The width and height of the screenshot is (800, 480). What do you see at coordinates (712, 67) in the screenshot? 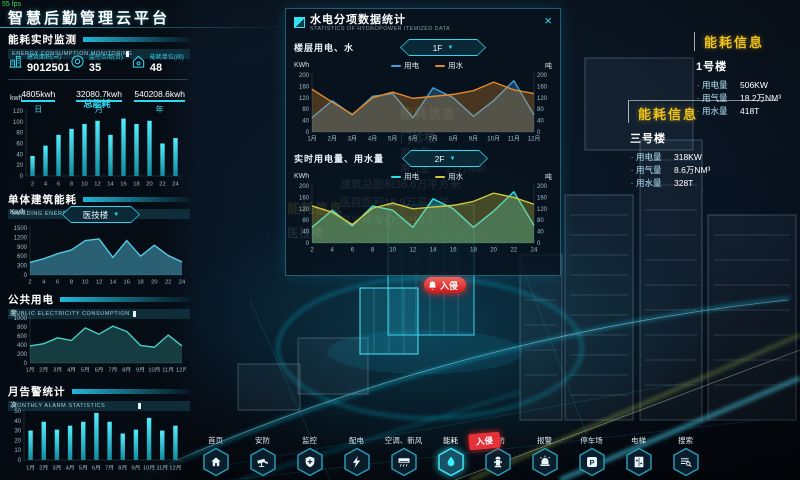
I see `building-name: 1号楼` at bounding box center [712, 67].